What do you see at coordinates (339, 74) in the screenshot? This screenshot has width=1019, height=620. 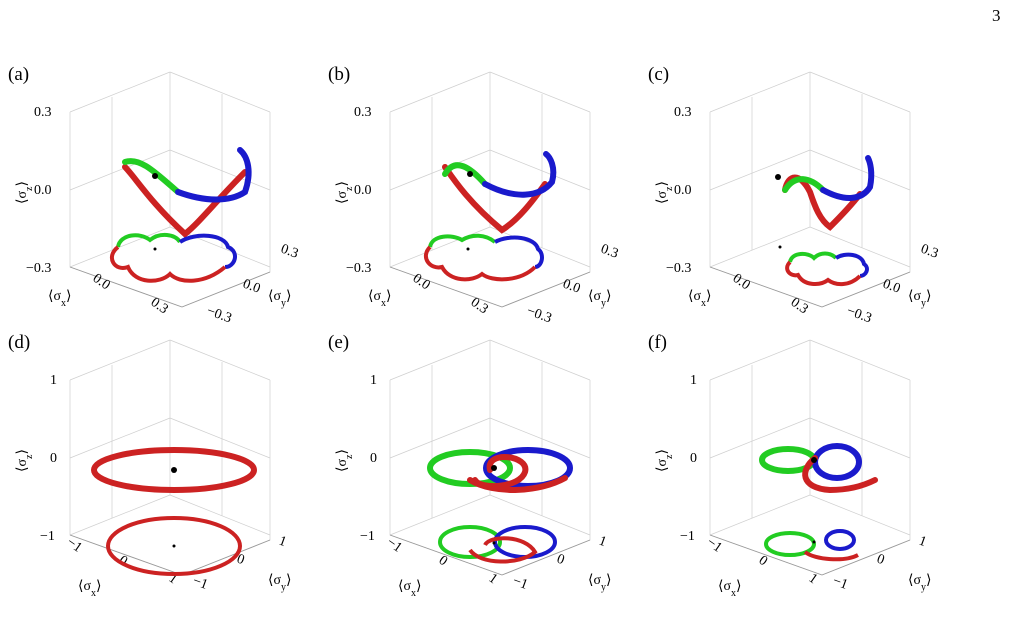 I see `panel-label: (b)` at bounding box center [339, 74].